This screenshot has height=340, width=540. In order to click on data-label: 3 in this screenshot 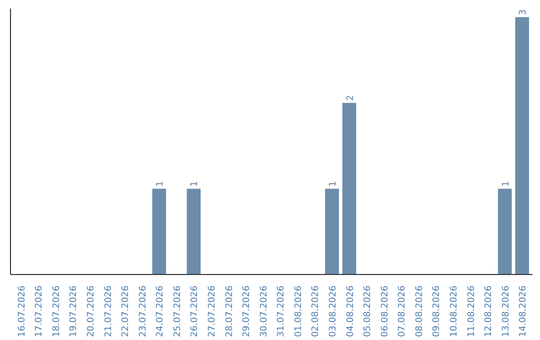, I will do `click(523, 12)`.